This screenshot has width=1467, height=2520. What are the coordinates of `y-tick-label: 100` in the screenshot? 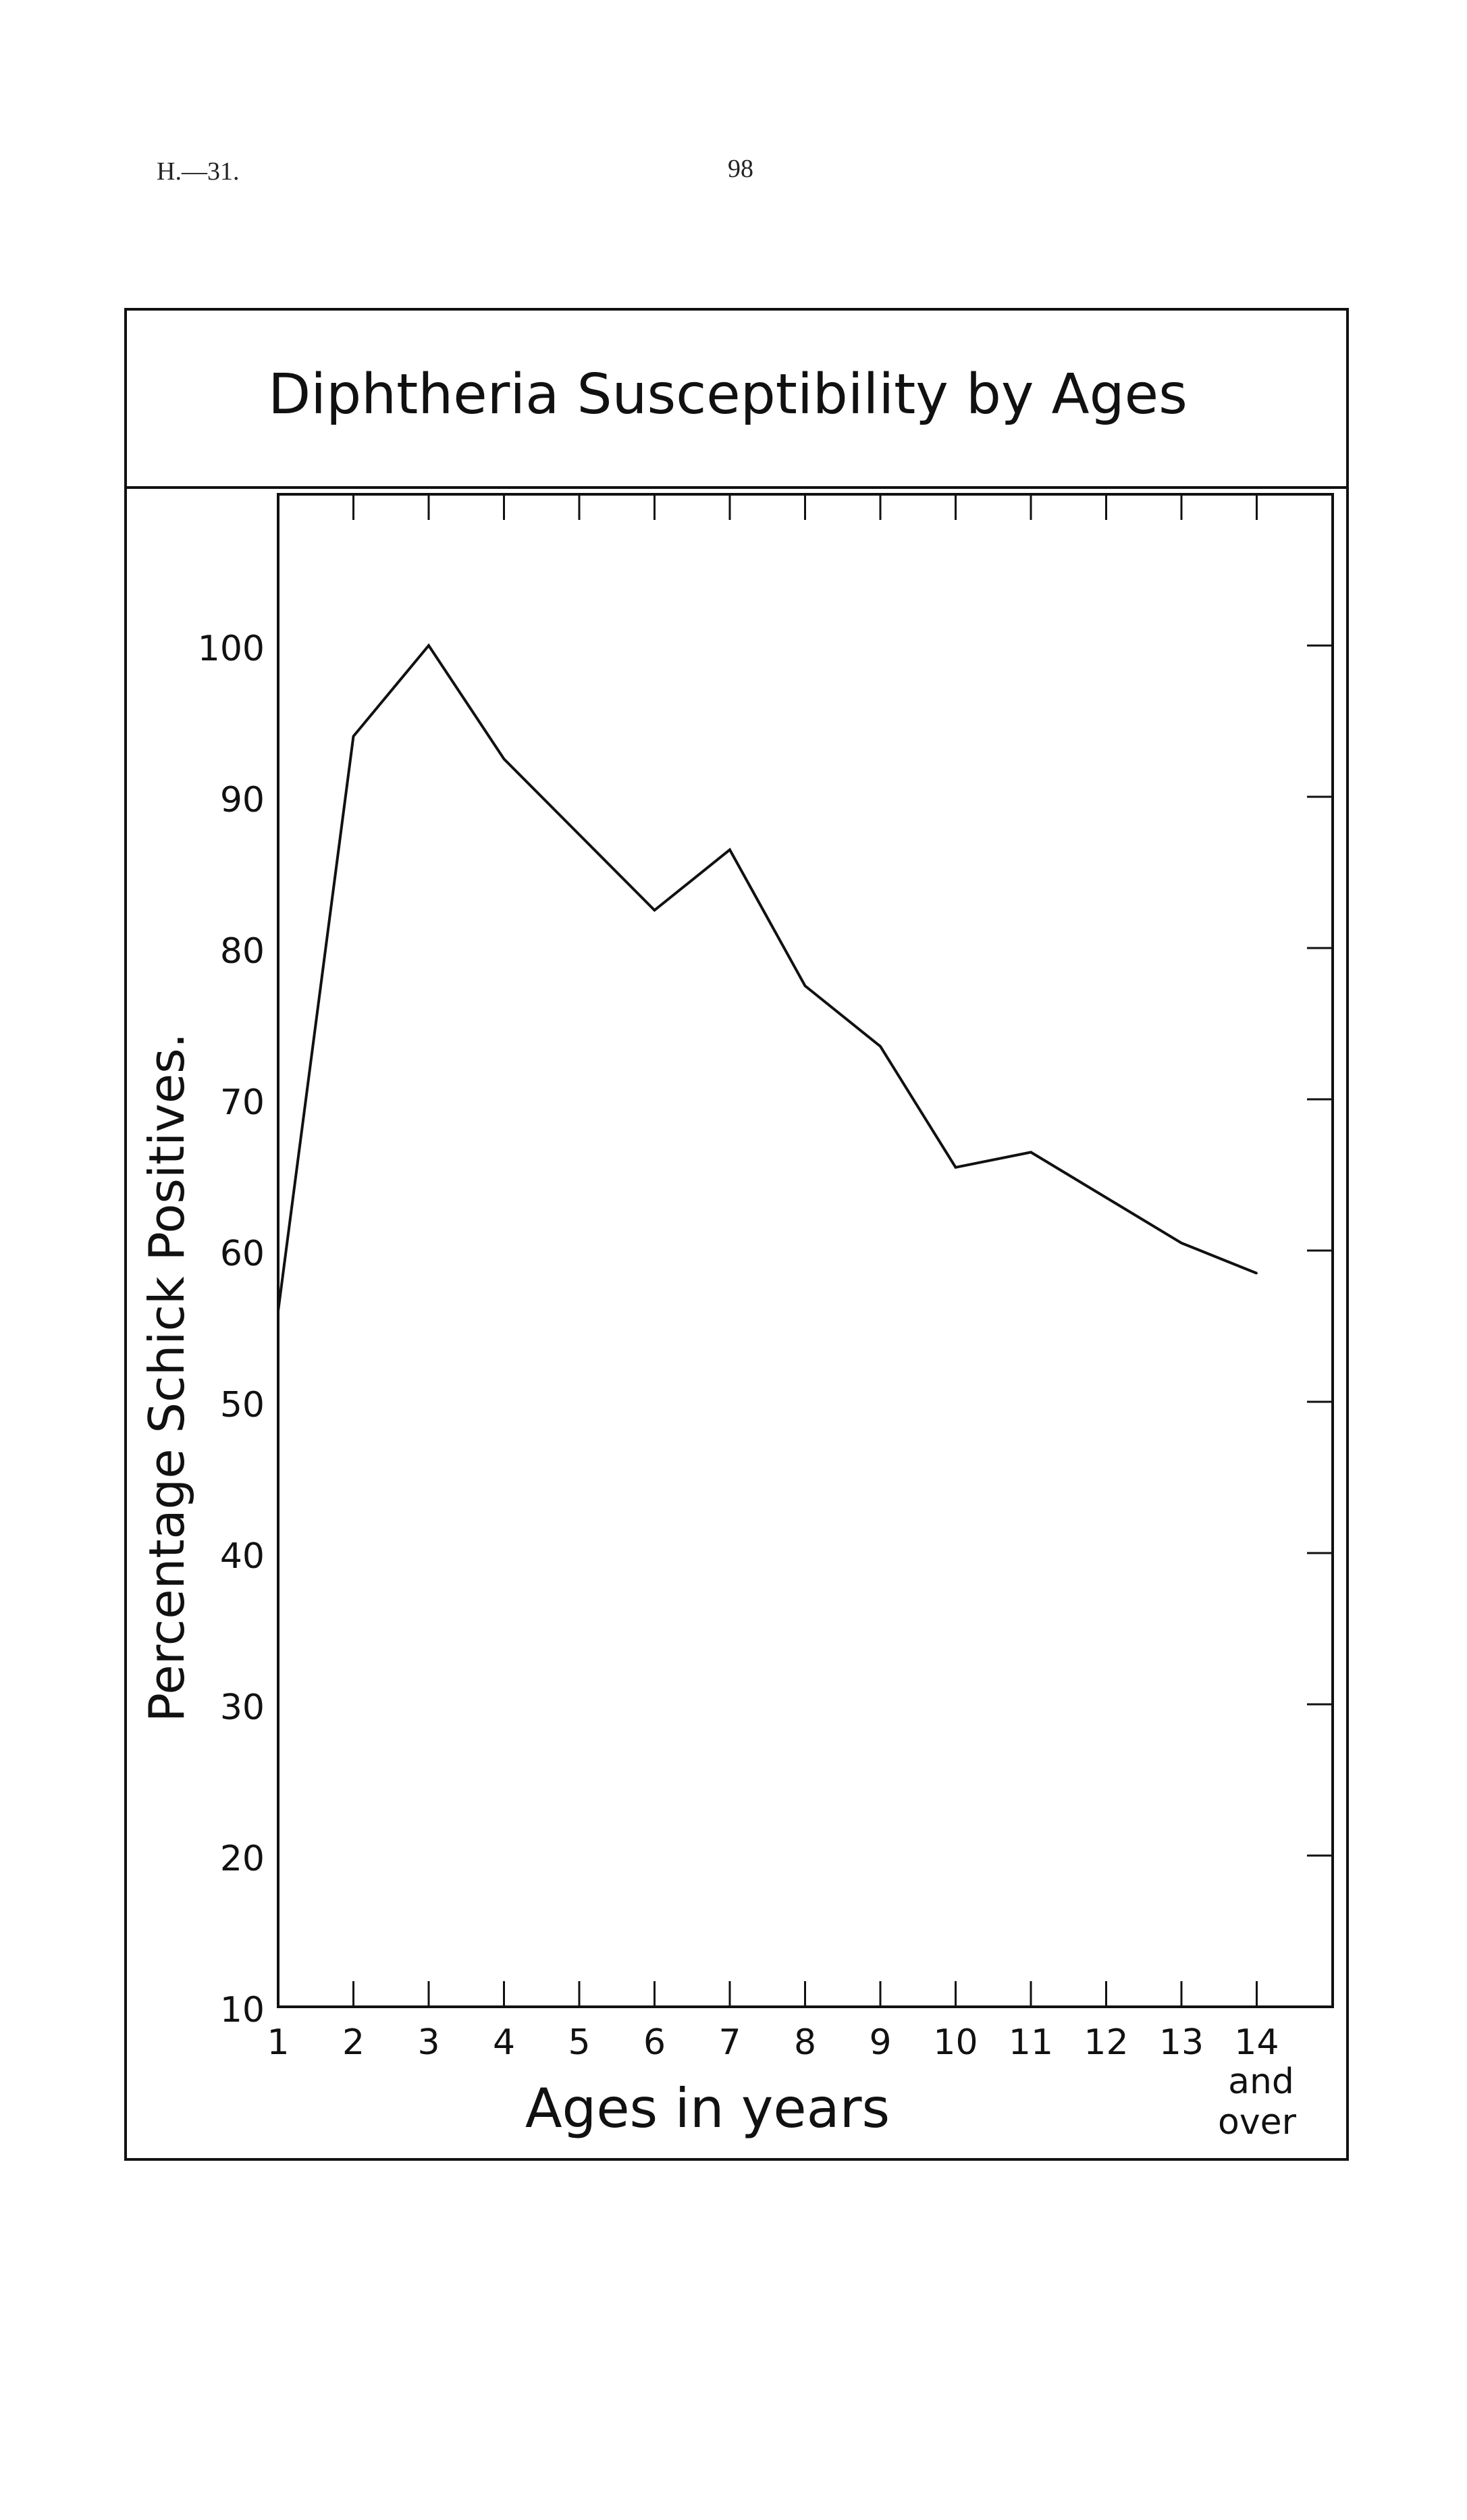 It's located at (231, 649).